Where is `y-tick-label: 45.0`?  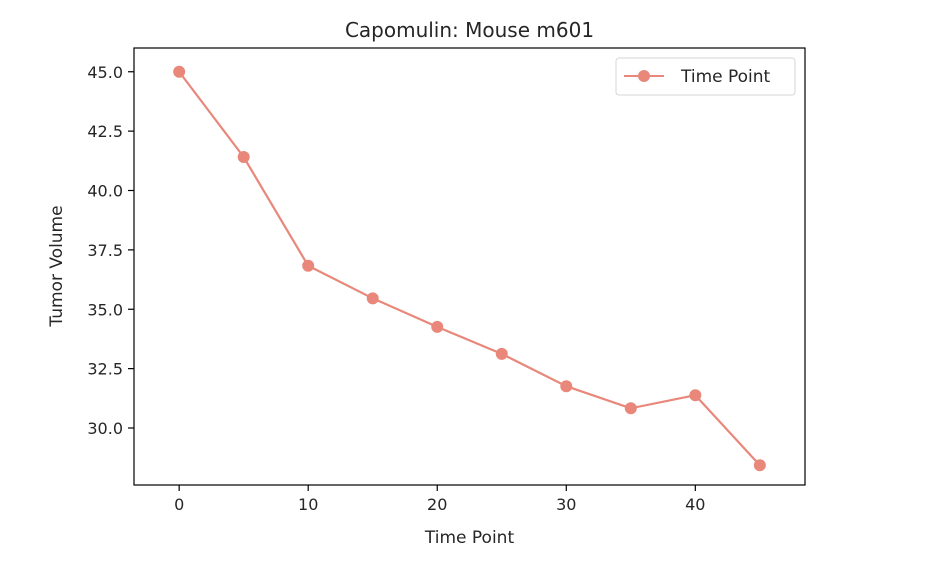
y-tick-label: 45.0 is located at coordinates (105, 72).